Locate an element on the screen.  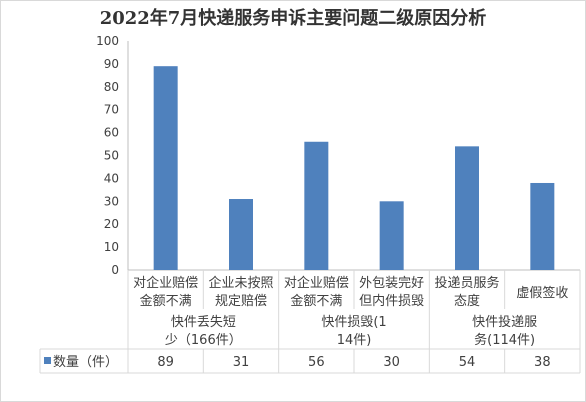
x-category-label: 企业未按照 is located at coordinates (240, 283).